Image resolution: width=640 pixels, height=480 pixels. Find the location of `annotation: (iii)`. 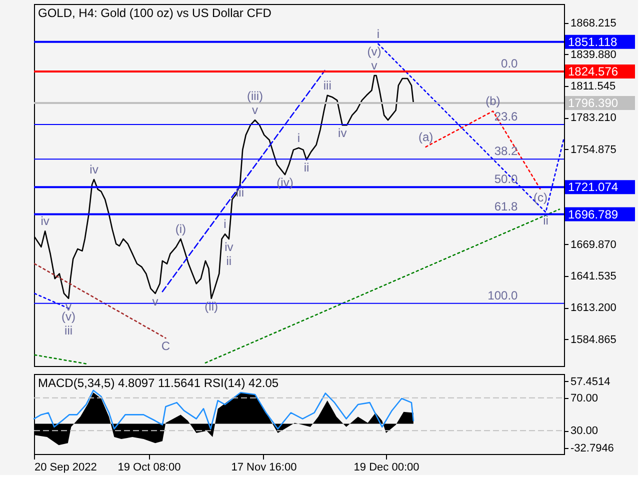

annotation: (iii) is located at coordinates (254, 96).